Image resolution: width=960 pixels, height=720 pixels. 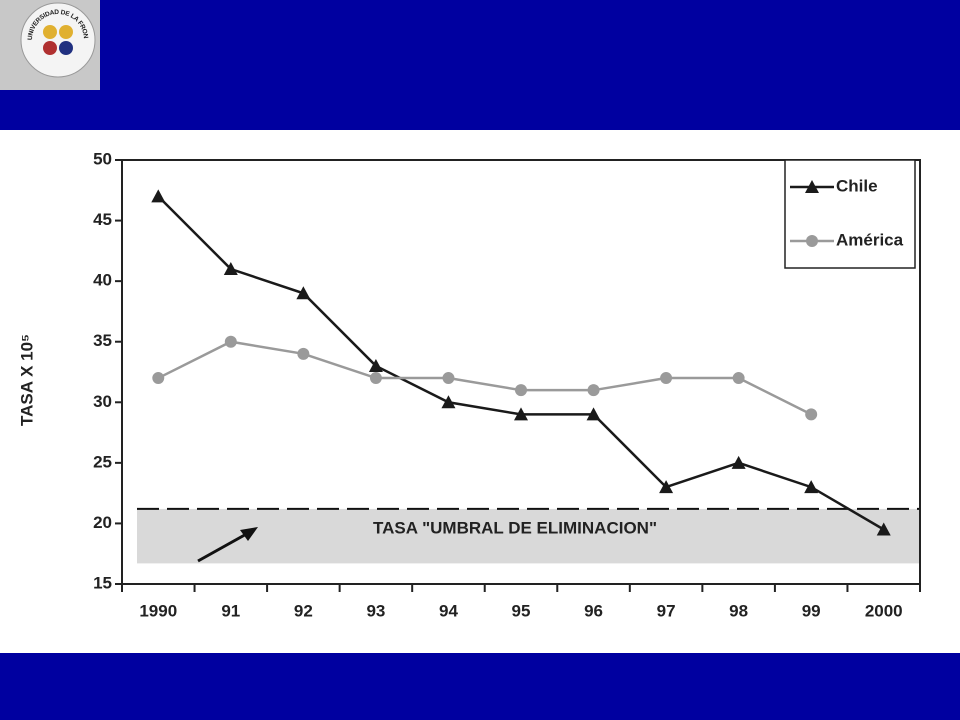 What do you see at coordinates (102, 280) in the screenshot?
I see `y-tick-label: 40` at bounding box center [102, 280].